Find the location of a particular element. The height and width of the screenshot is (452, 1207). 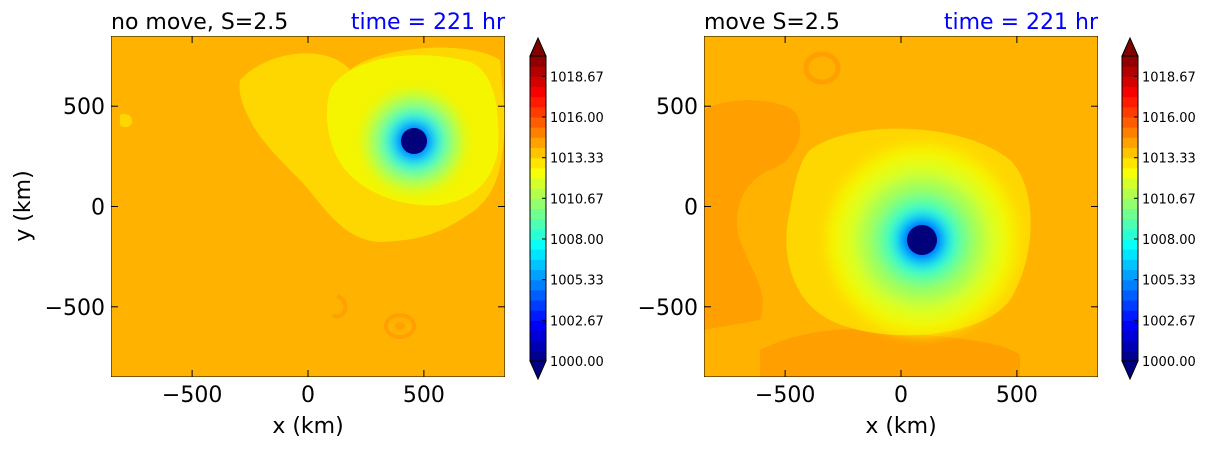

left-ring-b is located at coordinates (339, 306).